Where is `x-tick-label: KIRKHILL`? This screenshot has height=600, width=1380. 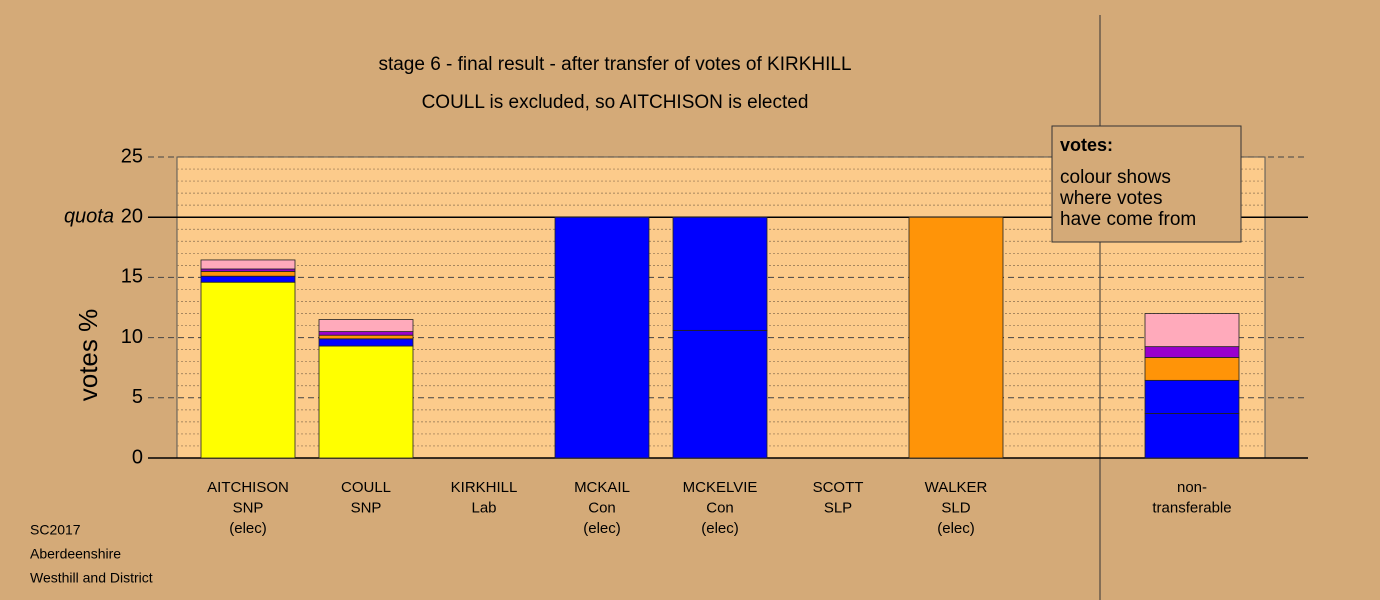
x-tick-label: KIRKHILL is located at coordinates (484, 487).